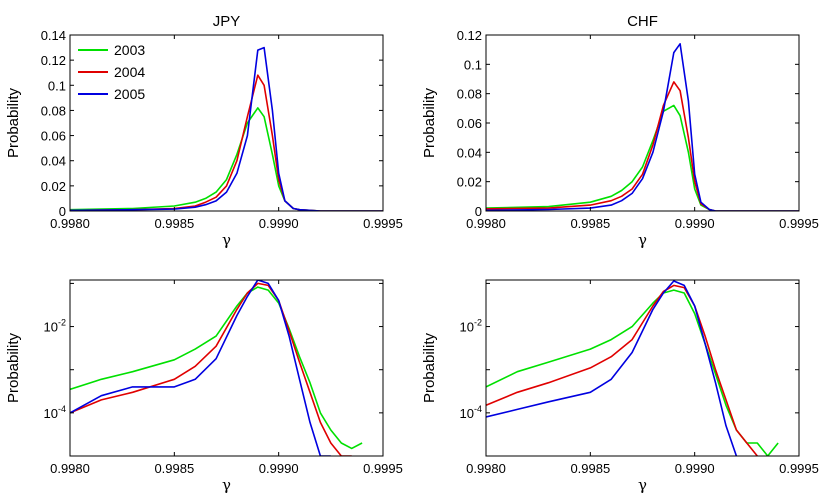 The height and width of the screenshot is (497, 825). I want to click on y-tick-label: 0.14, so click(53, 35).